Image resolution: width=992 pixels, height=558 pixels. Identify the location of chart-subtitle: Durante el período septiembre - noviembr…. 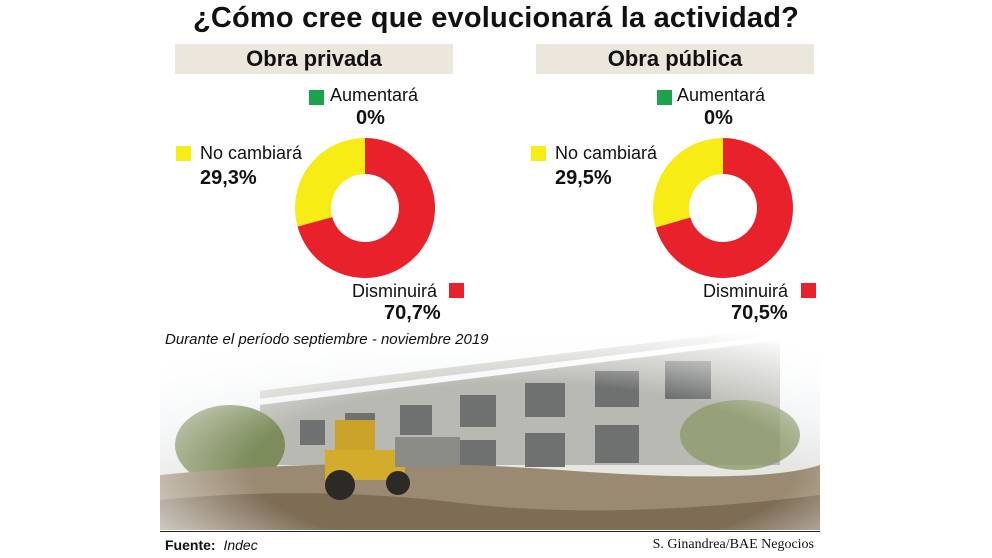
(327, 339).